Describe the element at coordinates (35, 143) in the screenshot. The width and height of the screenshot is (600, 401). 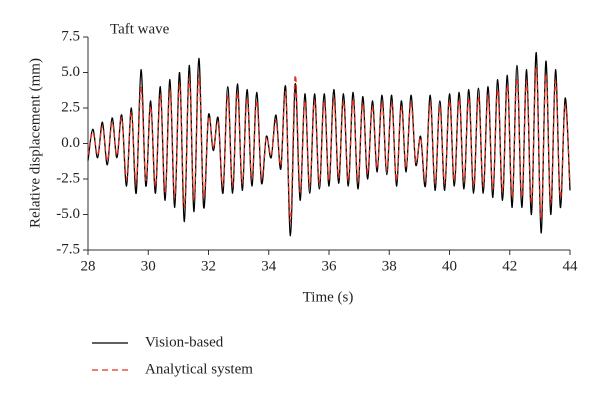
I see `y-axis-label: Relative displacement (mm)` at that location.